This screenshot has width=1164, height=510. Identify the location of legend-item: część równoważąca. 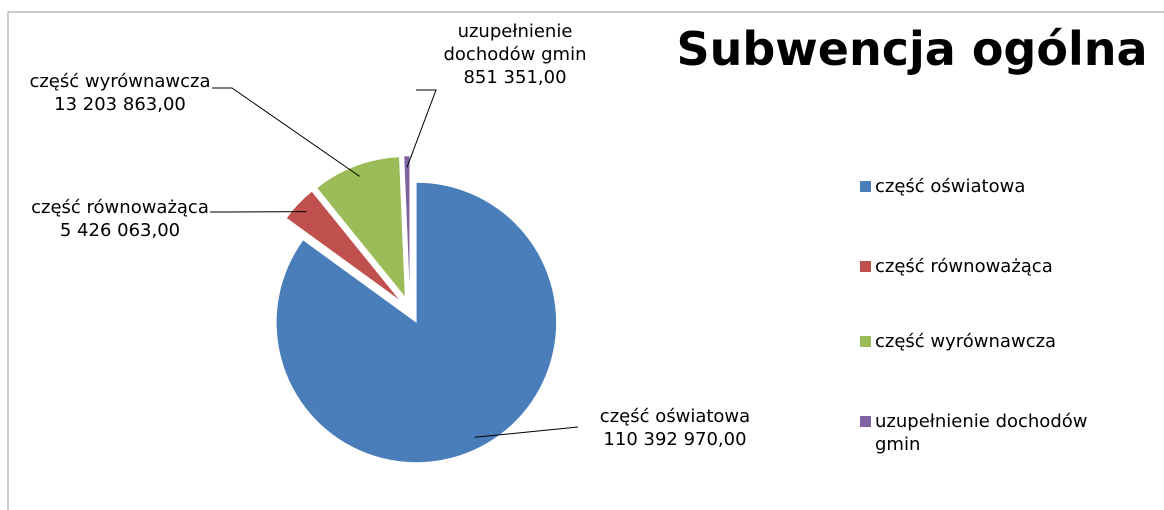
(998, 266).